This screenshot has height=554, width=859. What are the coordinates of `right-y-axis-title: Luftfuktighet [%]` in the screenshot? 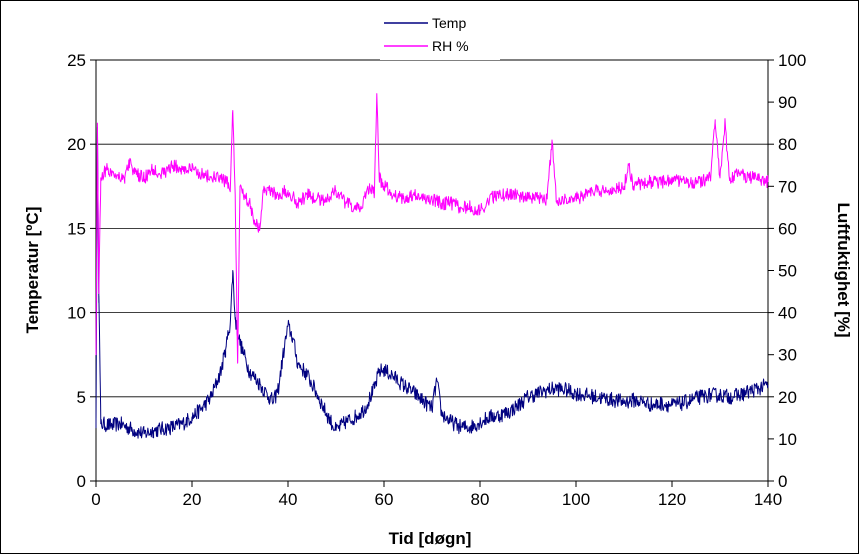 It's located at (843, 269).